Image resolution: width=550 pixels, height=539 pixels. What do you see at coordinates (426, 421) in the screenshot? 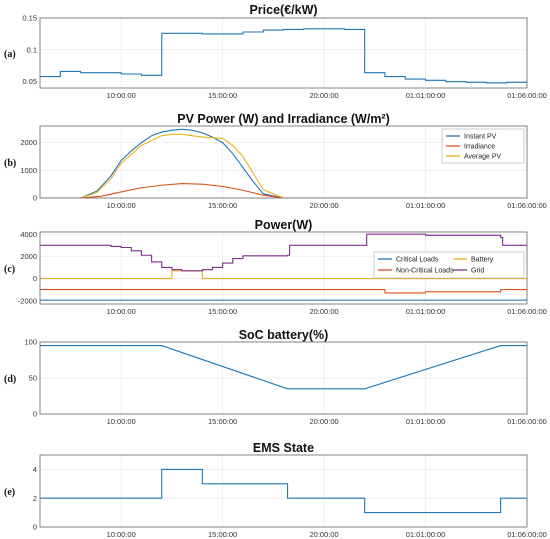
I see `soc-xtick-label-3: 01:01:00:00` at bounding box center [426, 421].